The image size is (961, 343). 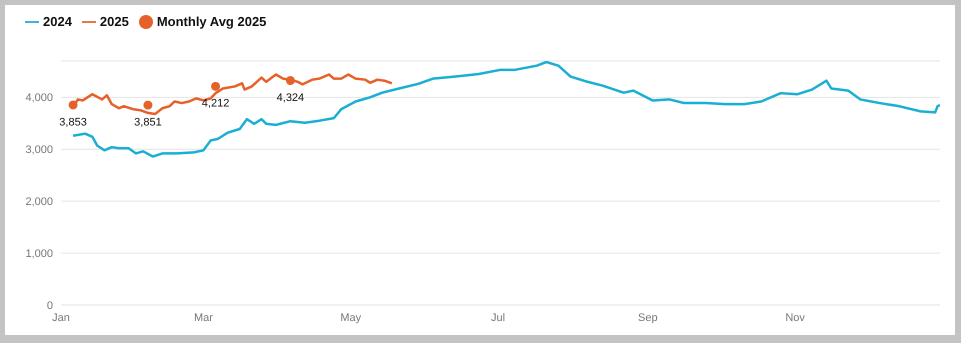 I want to click on data-label: 3,853, so click(x=73, y=122).